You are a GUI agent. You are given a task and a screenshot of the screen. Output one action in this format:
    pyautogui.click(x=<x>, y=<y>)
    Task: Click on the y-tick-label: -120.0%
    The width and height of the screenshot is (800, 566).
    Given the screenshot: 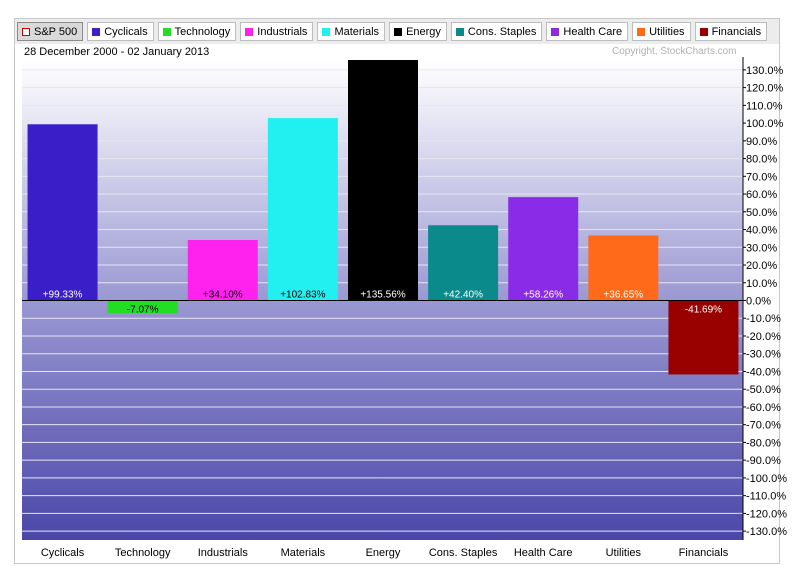 What is the action you would take?
    pyautogui.click(x=766, y=514)
    